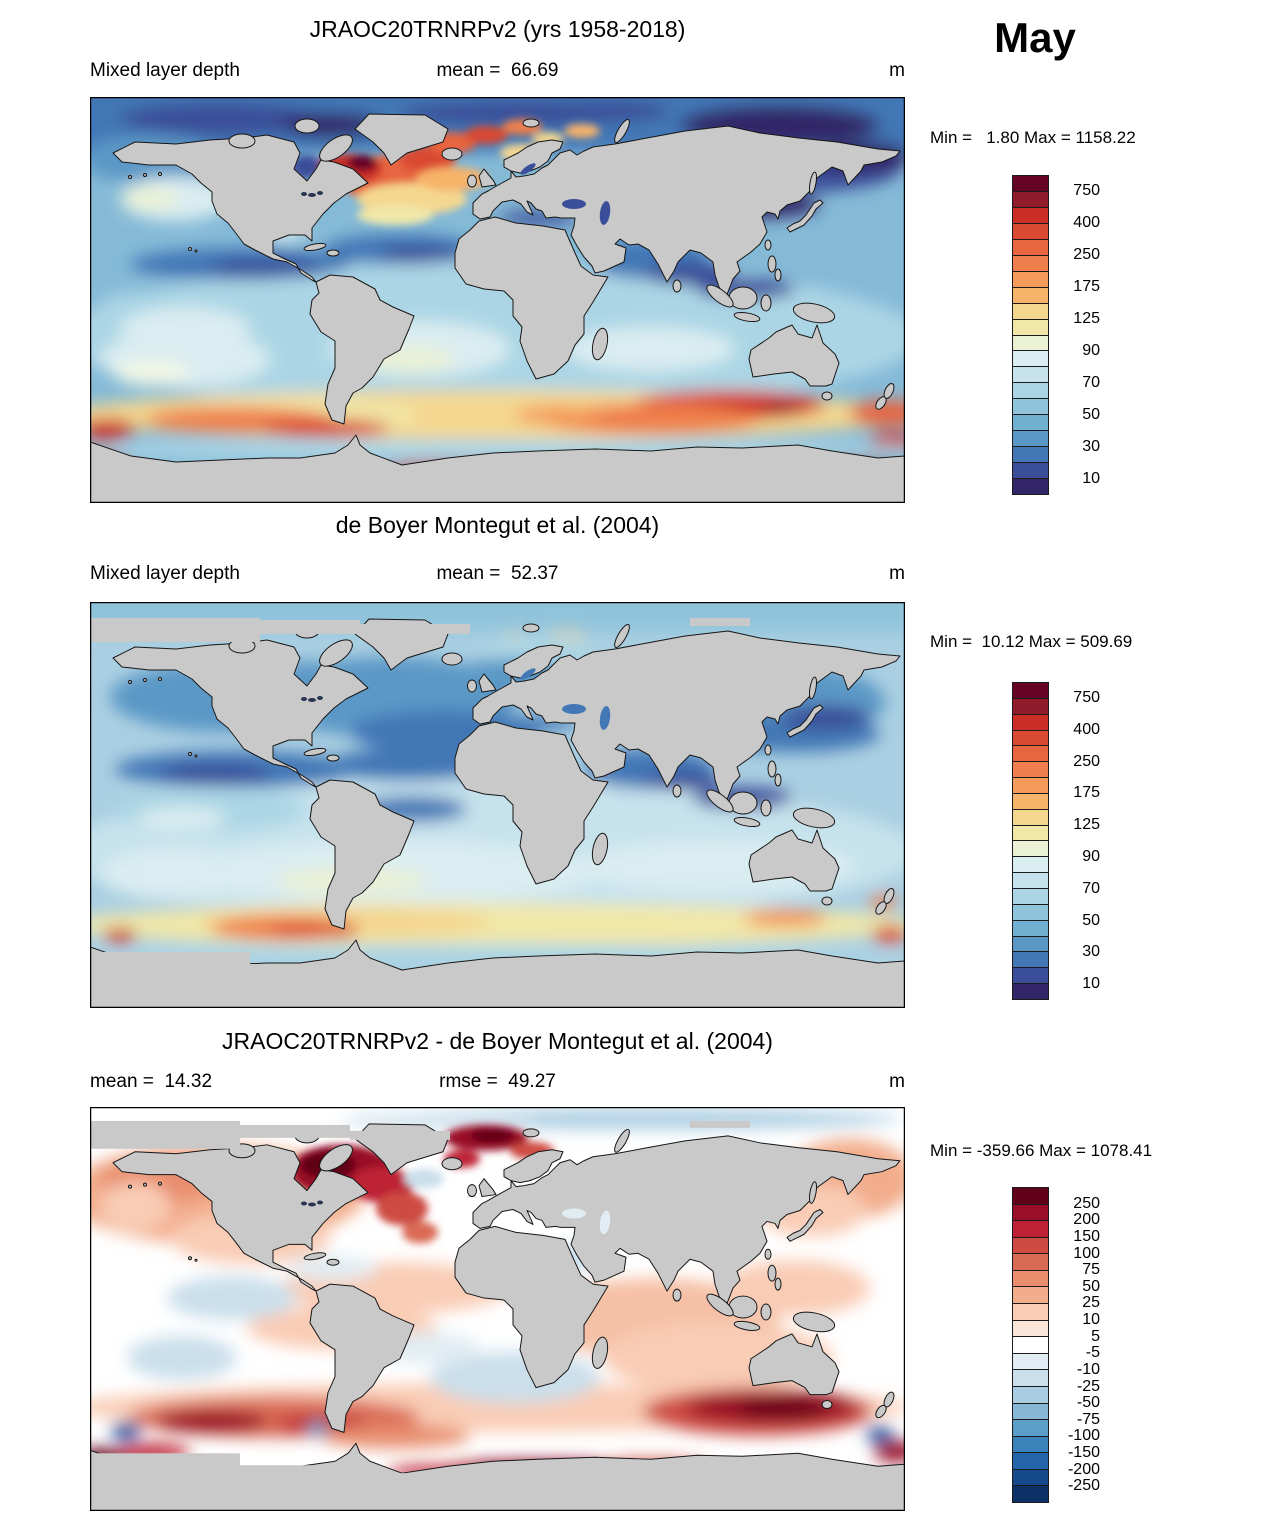  What do you see at coordinates (897, 1081) in the screenshot?
I see `panel3-unit-label: m` at bounding box center [897, 1081].